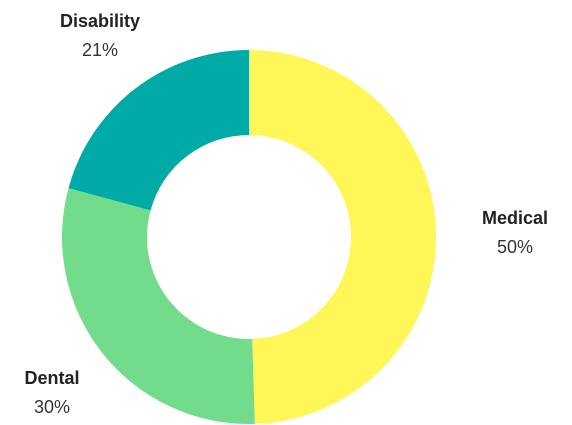  Describe the element at coordinates (51, 378) in the screenshot. I see `slice-label-dental: Dental` at that location.